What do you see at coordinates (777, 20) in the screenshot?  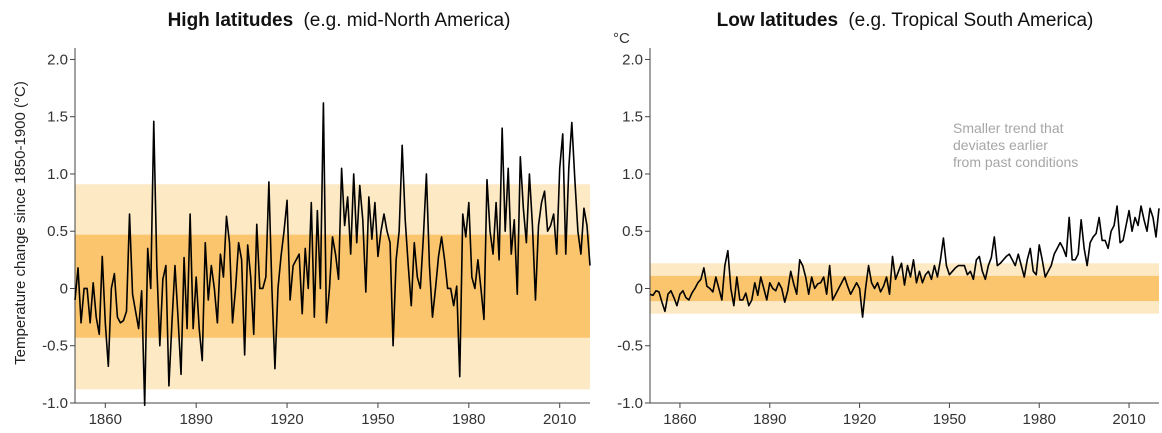 I see `chart-title-bold: Low latitudes` at bounding box center [777, 20].